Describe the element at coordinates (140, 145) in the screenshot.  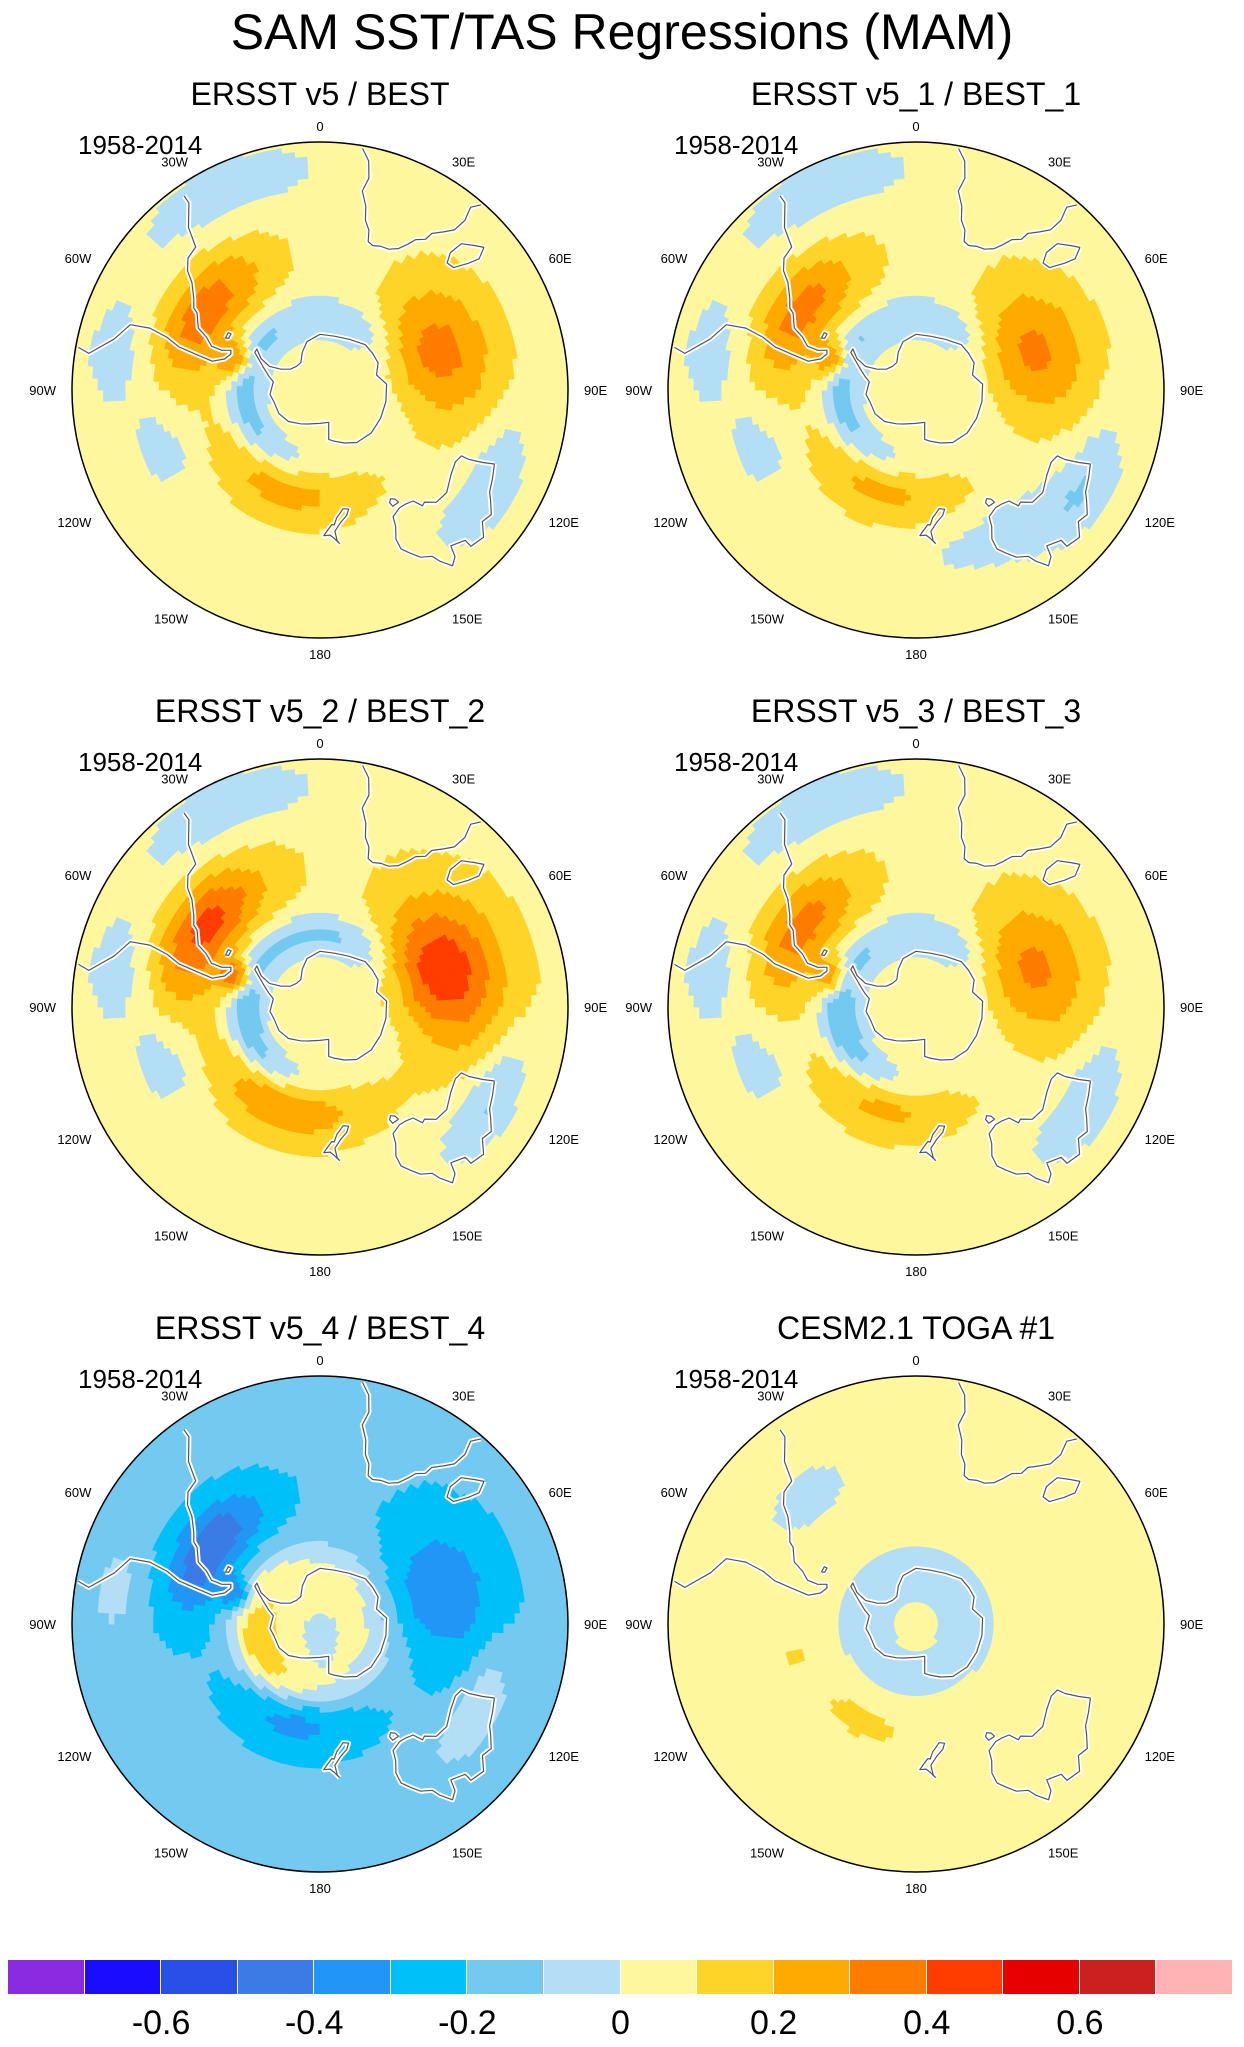
I see `panel-period: 1958-2014` at that location.